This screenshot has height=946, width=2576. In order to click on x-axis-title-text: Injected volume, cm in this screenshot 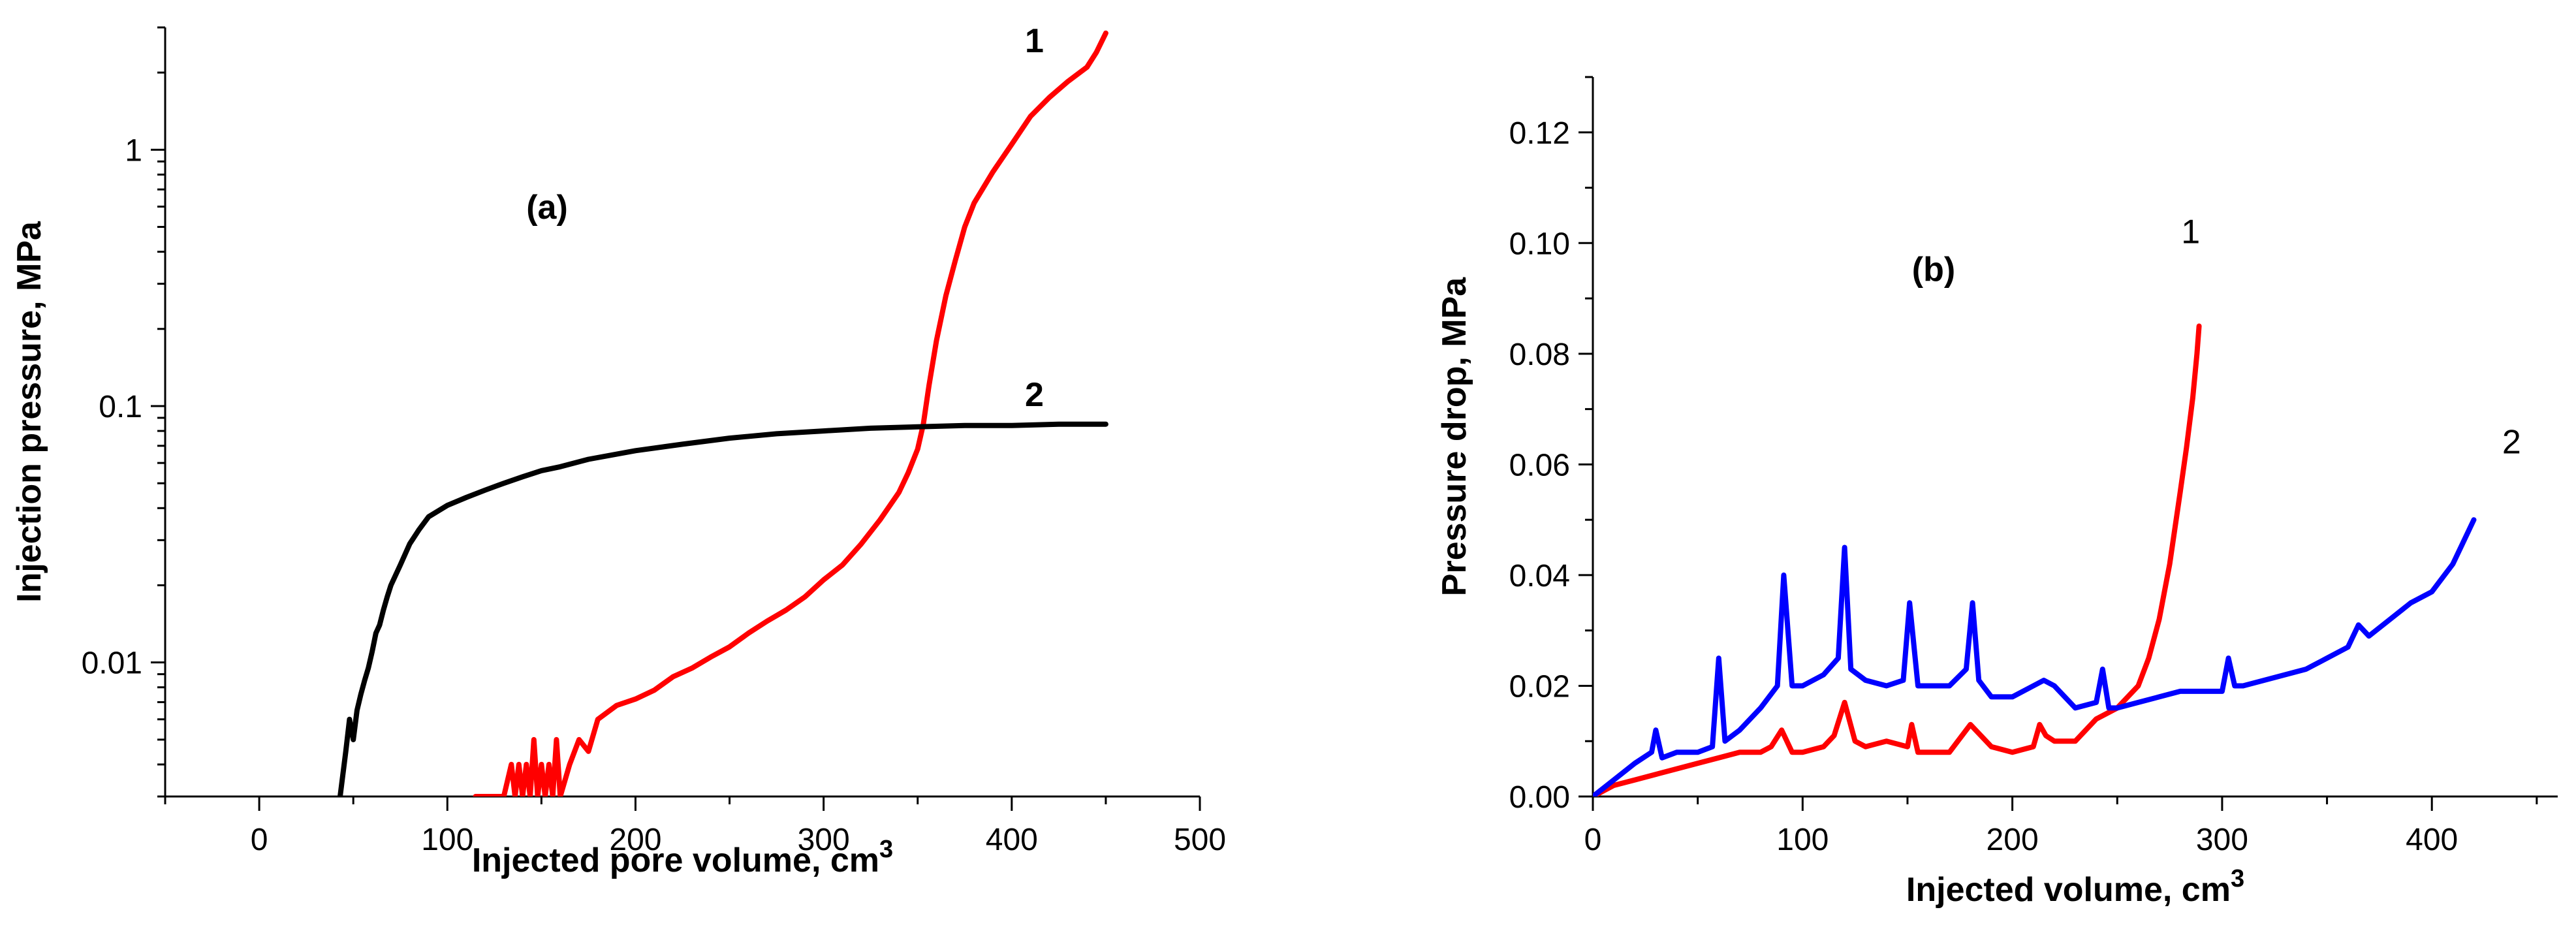, I will do `click(2068, 890)`.